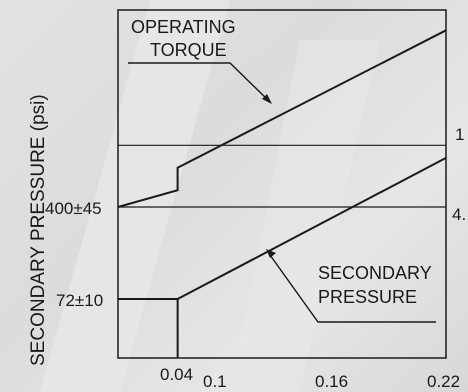 The height and width of the screenshot is (392, 468). Describe the element at coordinates (176, 374) in the screenshot. I see `x-tick-label: 0.04` at that location.